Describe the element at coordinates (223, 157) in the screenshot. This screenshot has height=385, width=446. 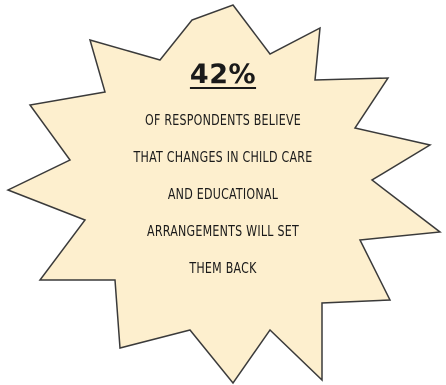
I see `statement-line-2: THAT CHANGES IN CHILD CARE` at that location.